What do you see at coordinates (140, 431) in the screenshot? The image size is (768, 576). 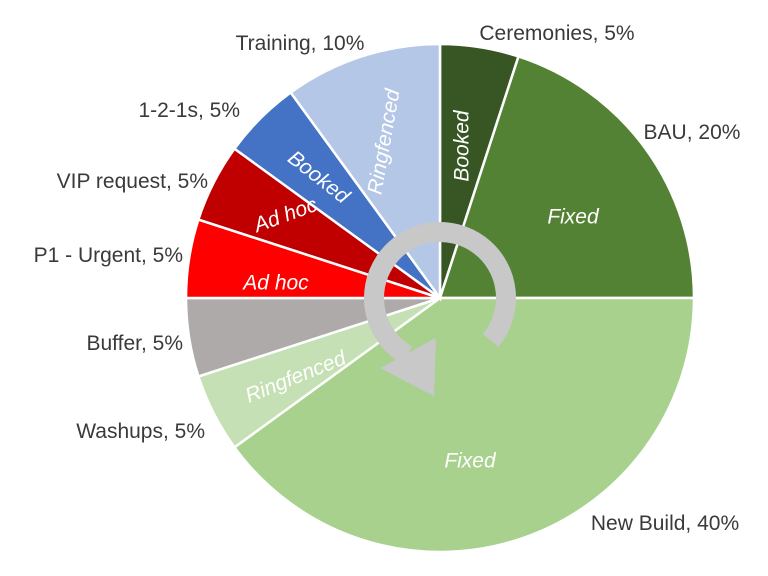 I see `slice-label: Washups, 5%` at bounding box center [140, 431].